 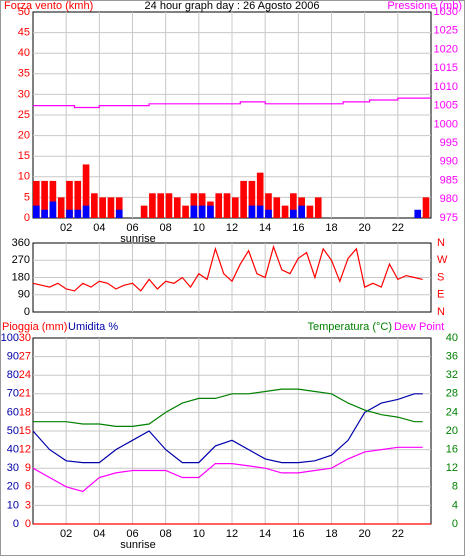 I want to click on y2-tick-label: N, so click(x=441, y=243).